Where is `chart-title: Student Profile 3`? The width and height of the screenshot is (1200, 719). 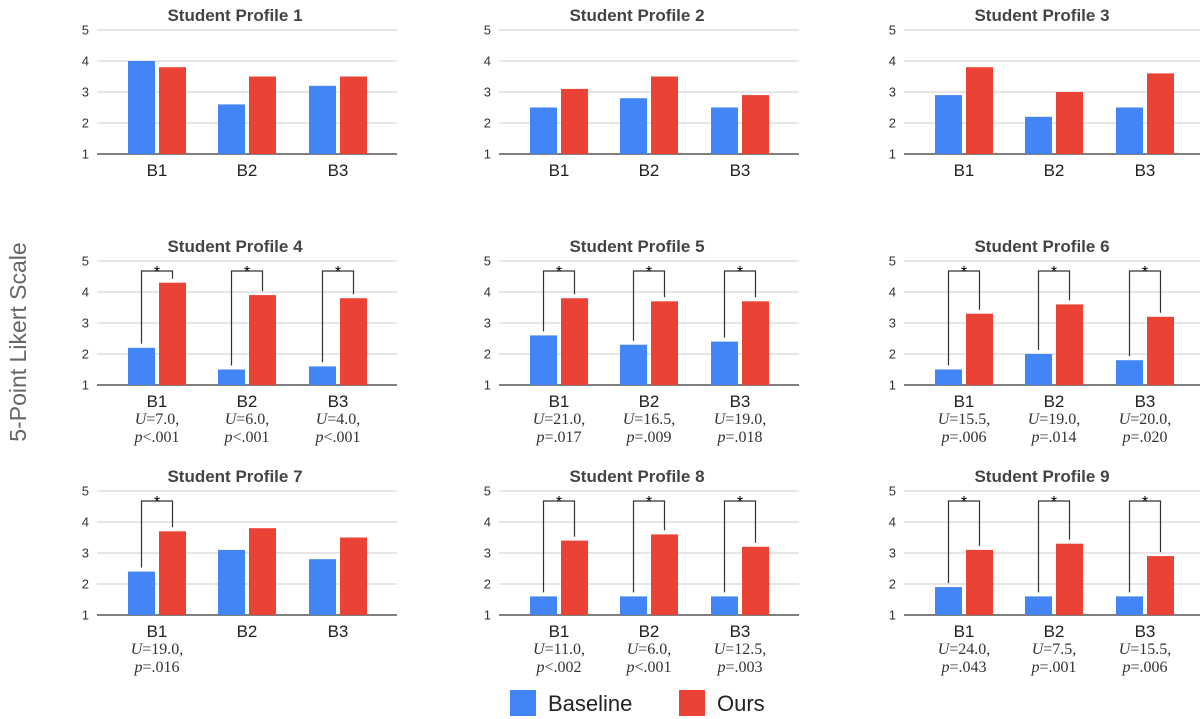 chart-title: Student Profile 3 is located at coordinates (1041, 15).